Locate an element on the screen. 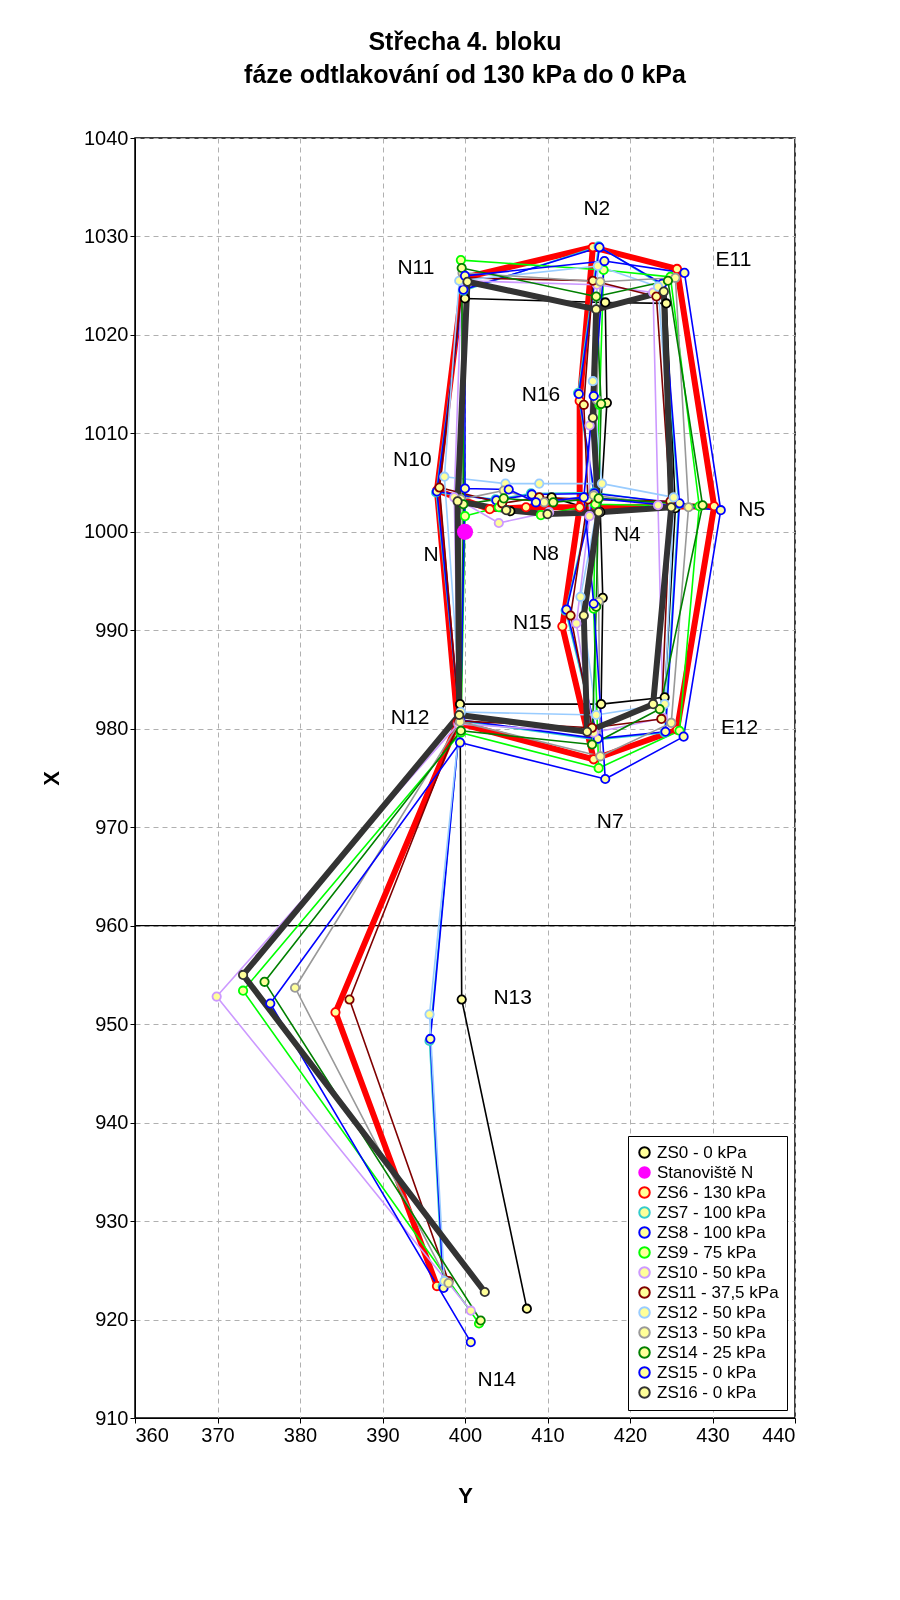 The height and width of the screenshot is (1600, 900). annotation: N4 is located at coordinates (627, 534).